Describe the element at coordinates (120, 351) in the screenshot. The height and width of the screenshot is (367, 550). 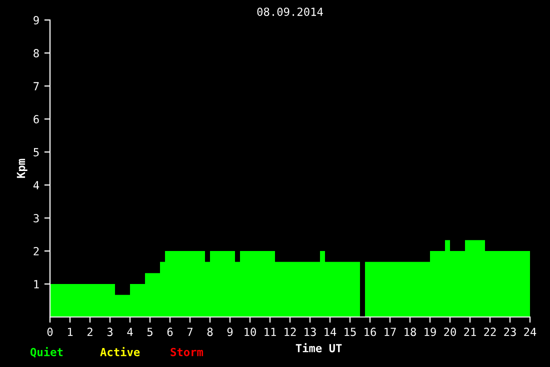
I see `text: Active` at that location.